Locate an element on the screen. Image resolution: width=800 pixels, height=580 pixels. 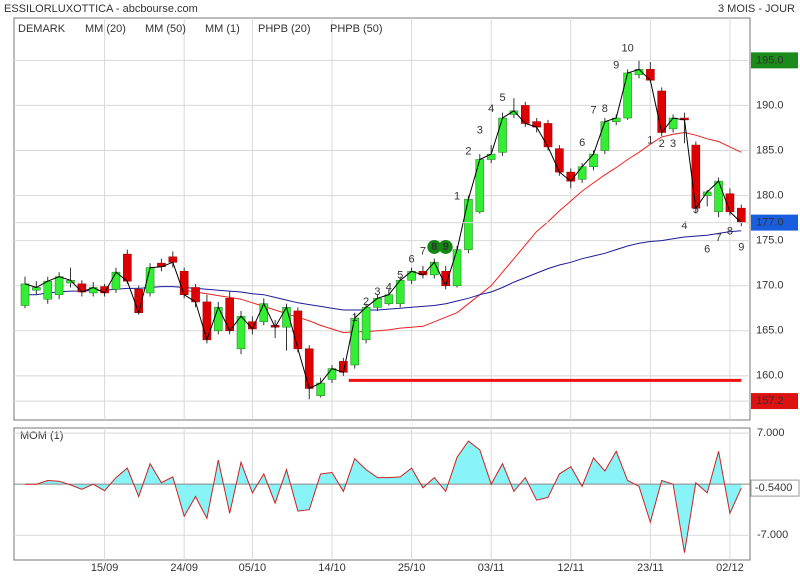
y-tick-label: 170.0 is located at coordinates (770, 286).